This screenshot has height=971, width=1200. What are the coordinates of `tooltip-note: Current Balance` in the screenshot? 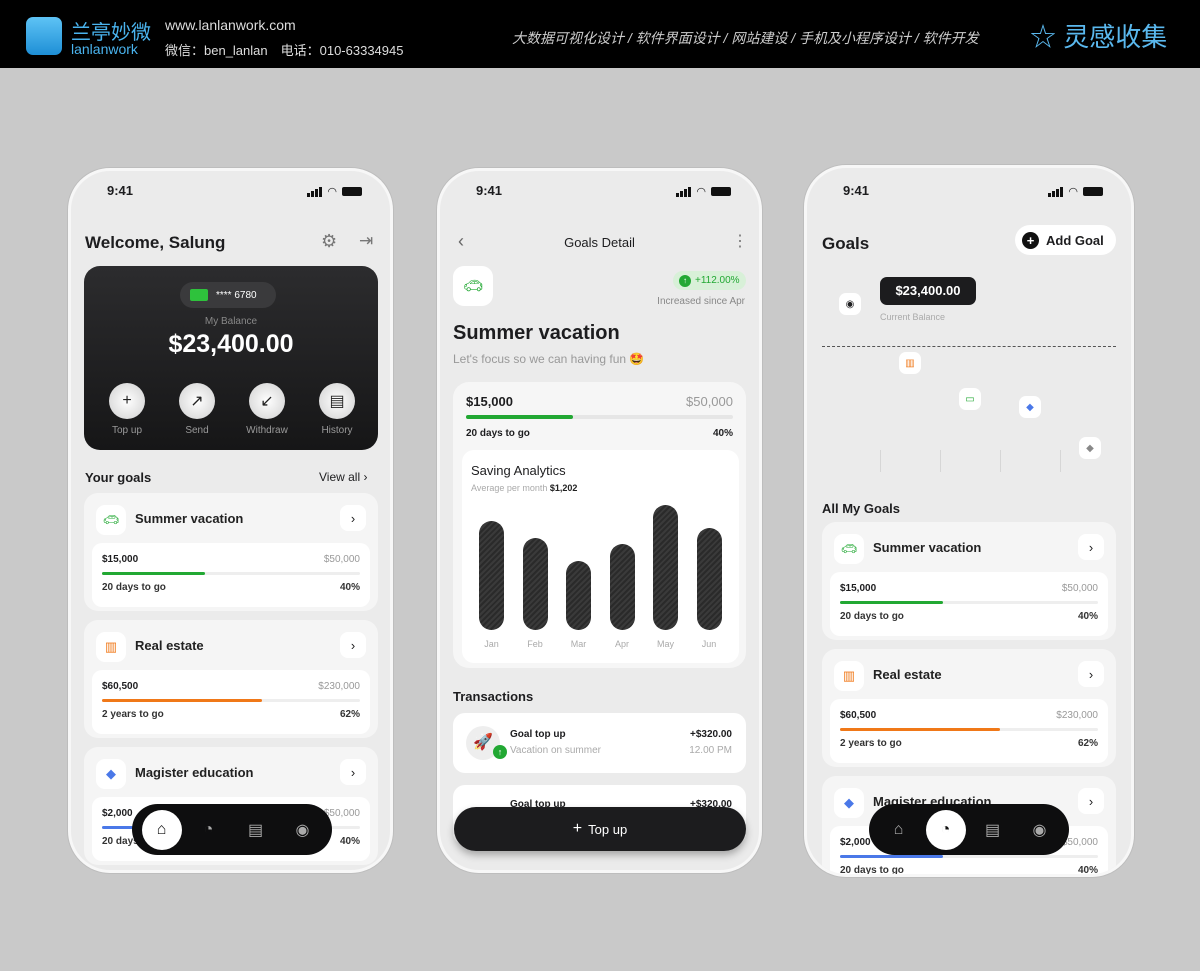 It's located at (913, 317).